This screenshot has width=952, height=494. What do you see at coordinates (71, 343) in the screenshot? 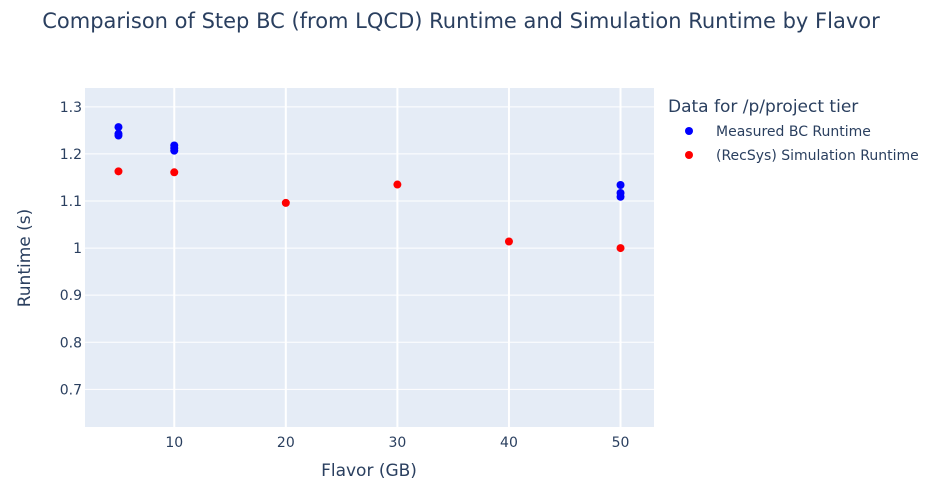
I see `y-tick-label: 0.8` at bounding box center [71, 343].